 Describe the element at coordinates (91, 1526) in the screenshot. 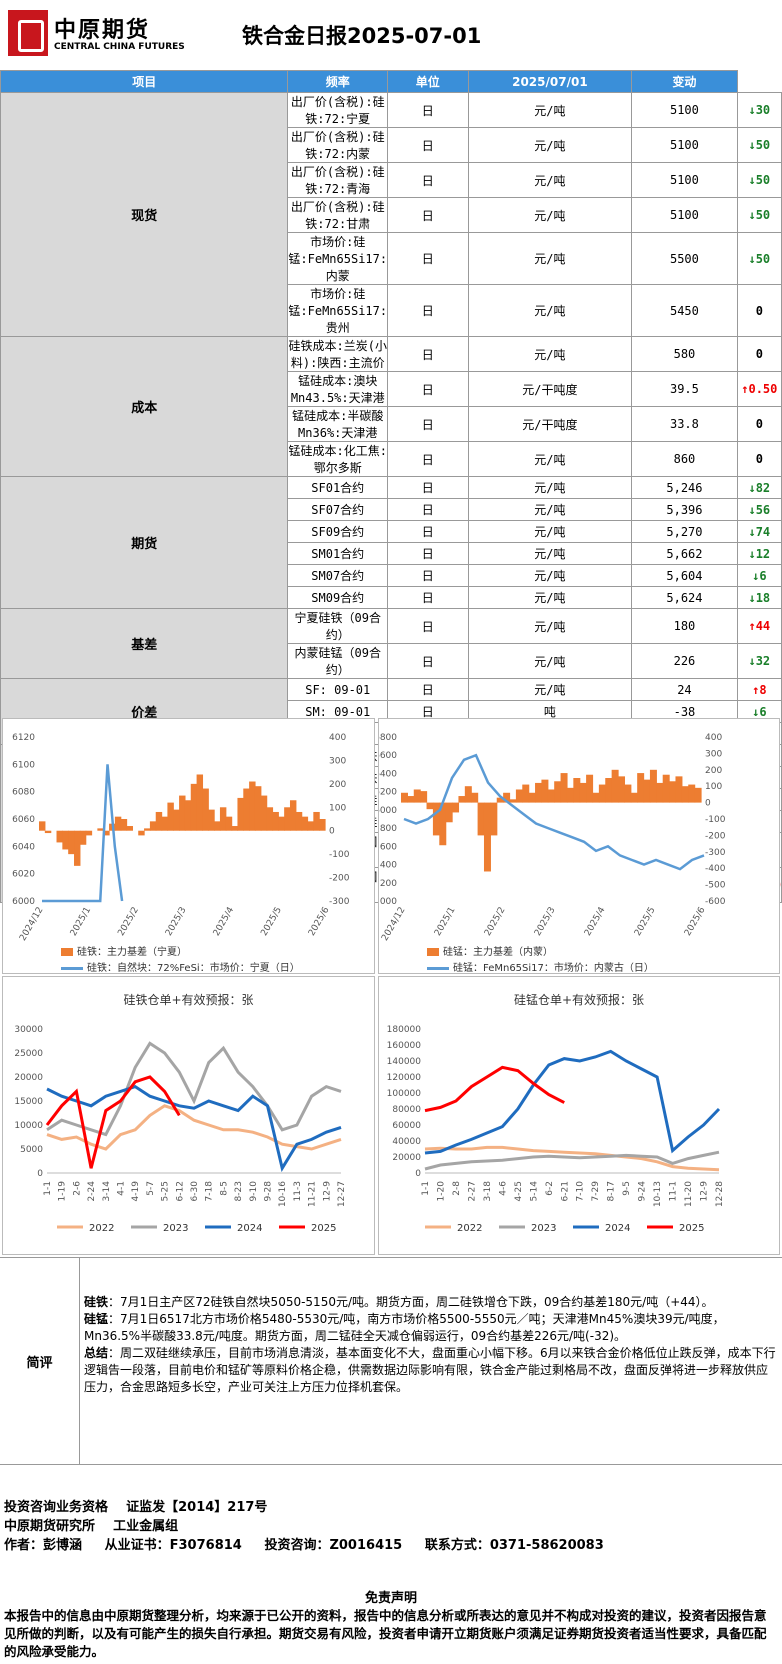

I see `footer-line2: 中原期货研究所 工业金属组` at that location.